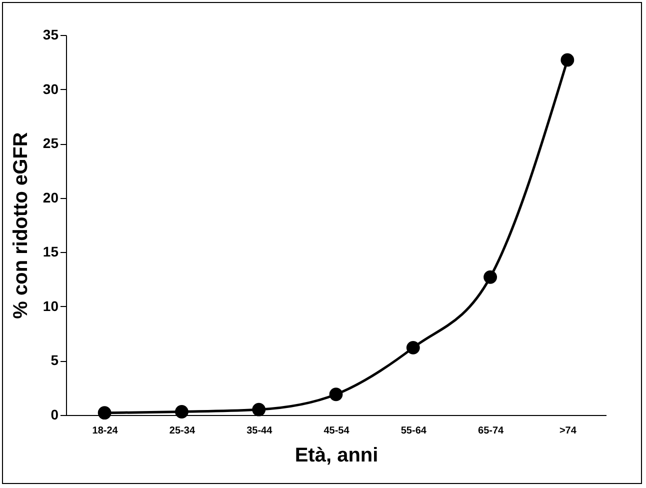 The height and width of the screenshot is (488, 646). I want to click on y-tick-label: 35, so click(50, 34).